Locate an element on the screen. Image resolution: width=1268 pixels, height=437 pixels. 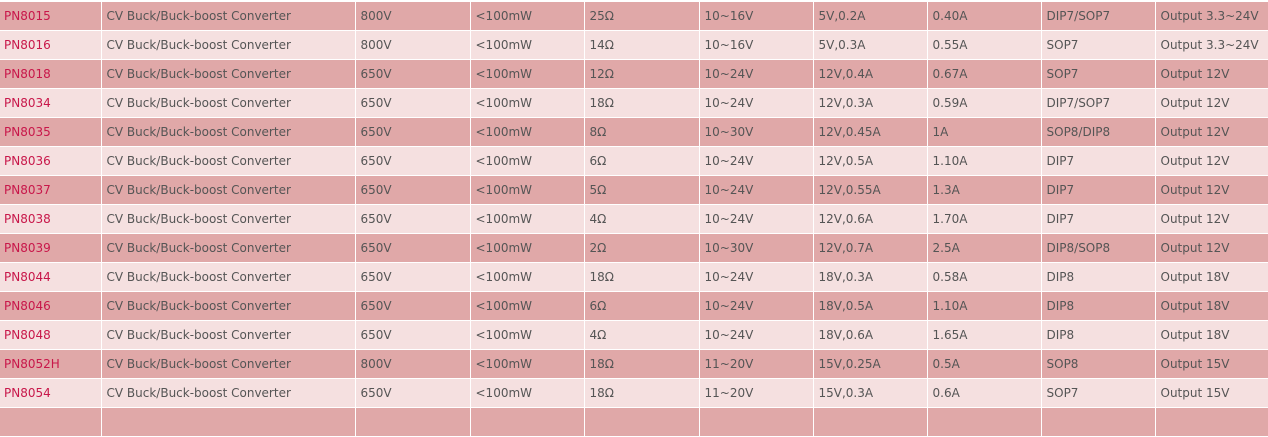
cell-voltage: 800V is located at coordinates (412, 16).